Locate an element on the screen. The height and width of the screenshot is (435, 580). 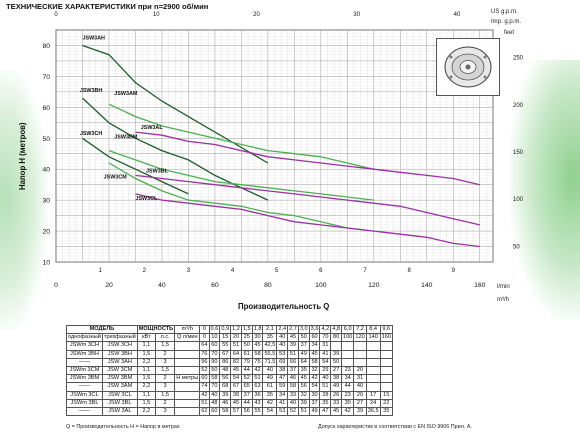
feet-tick-label: 200 is located at coordinates (518, 106).